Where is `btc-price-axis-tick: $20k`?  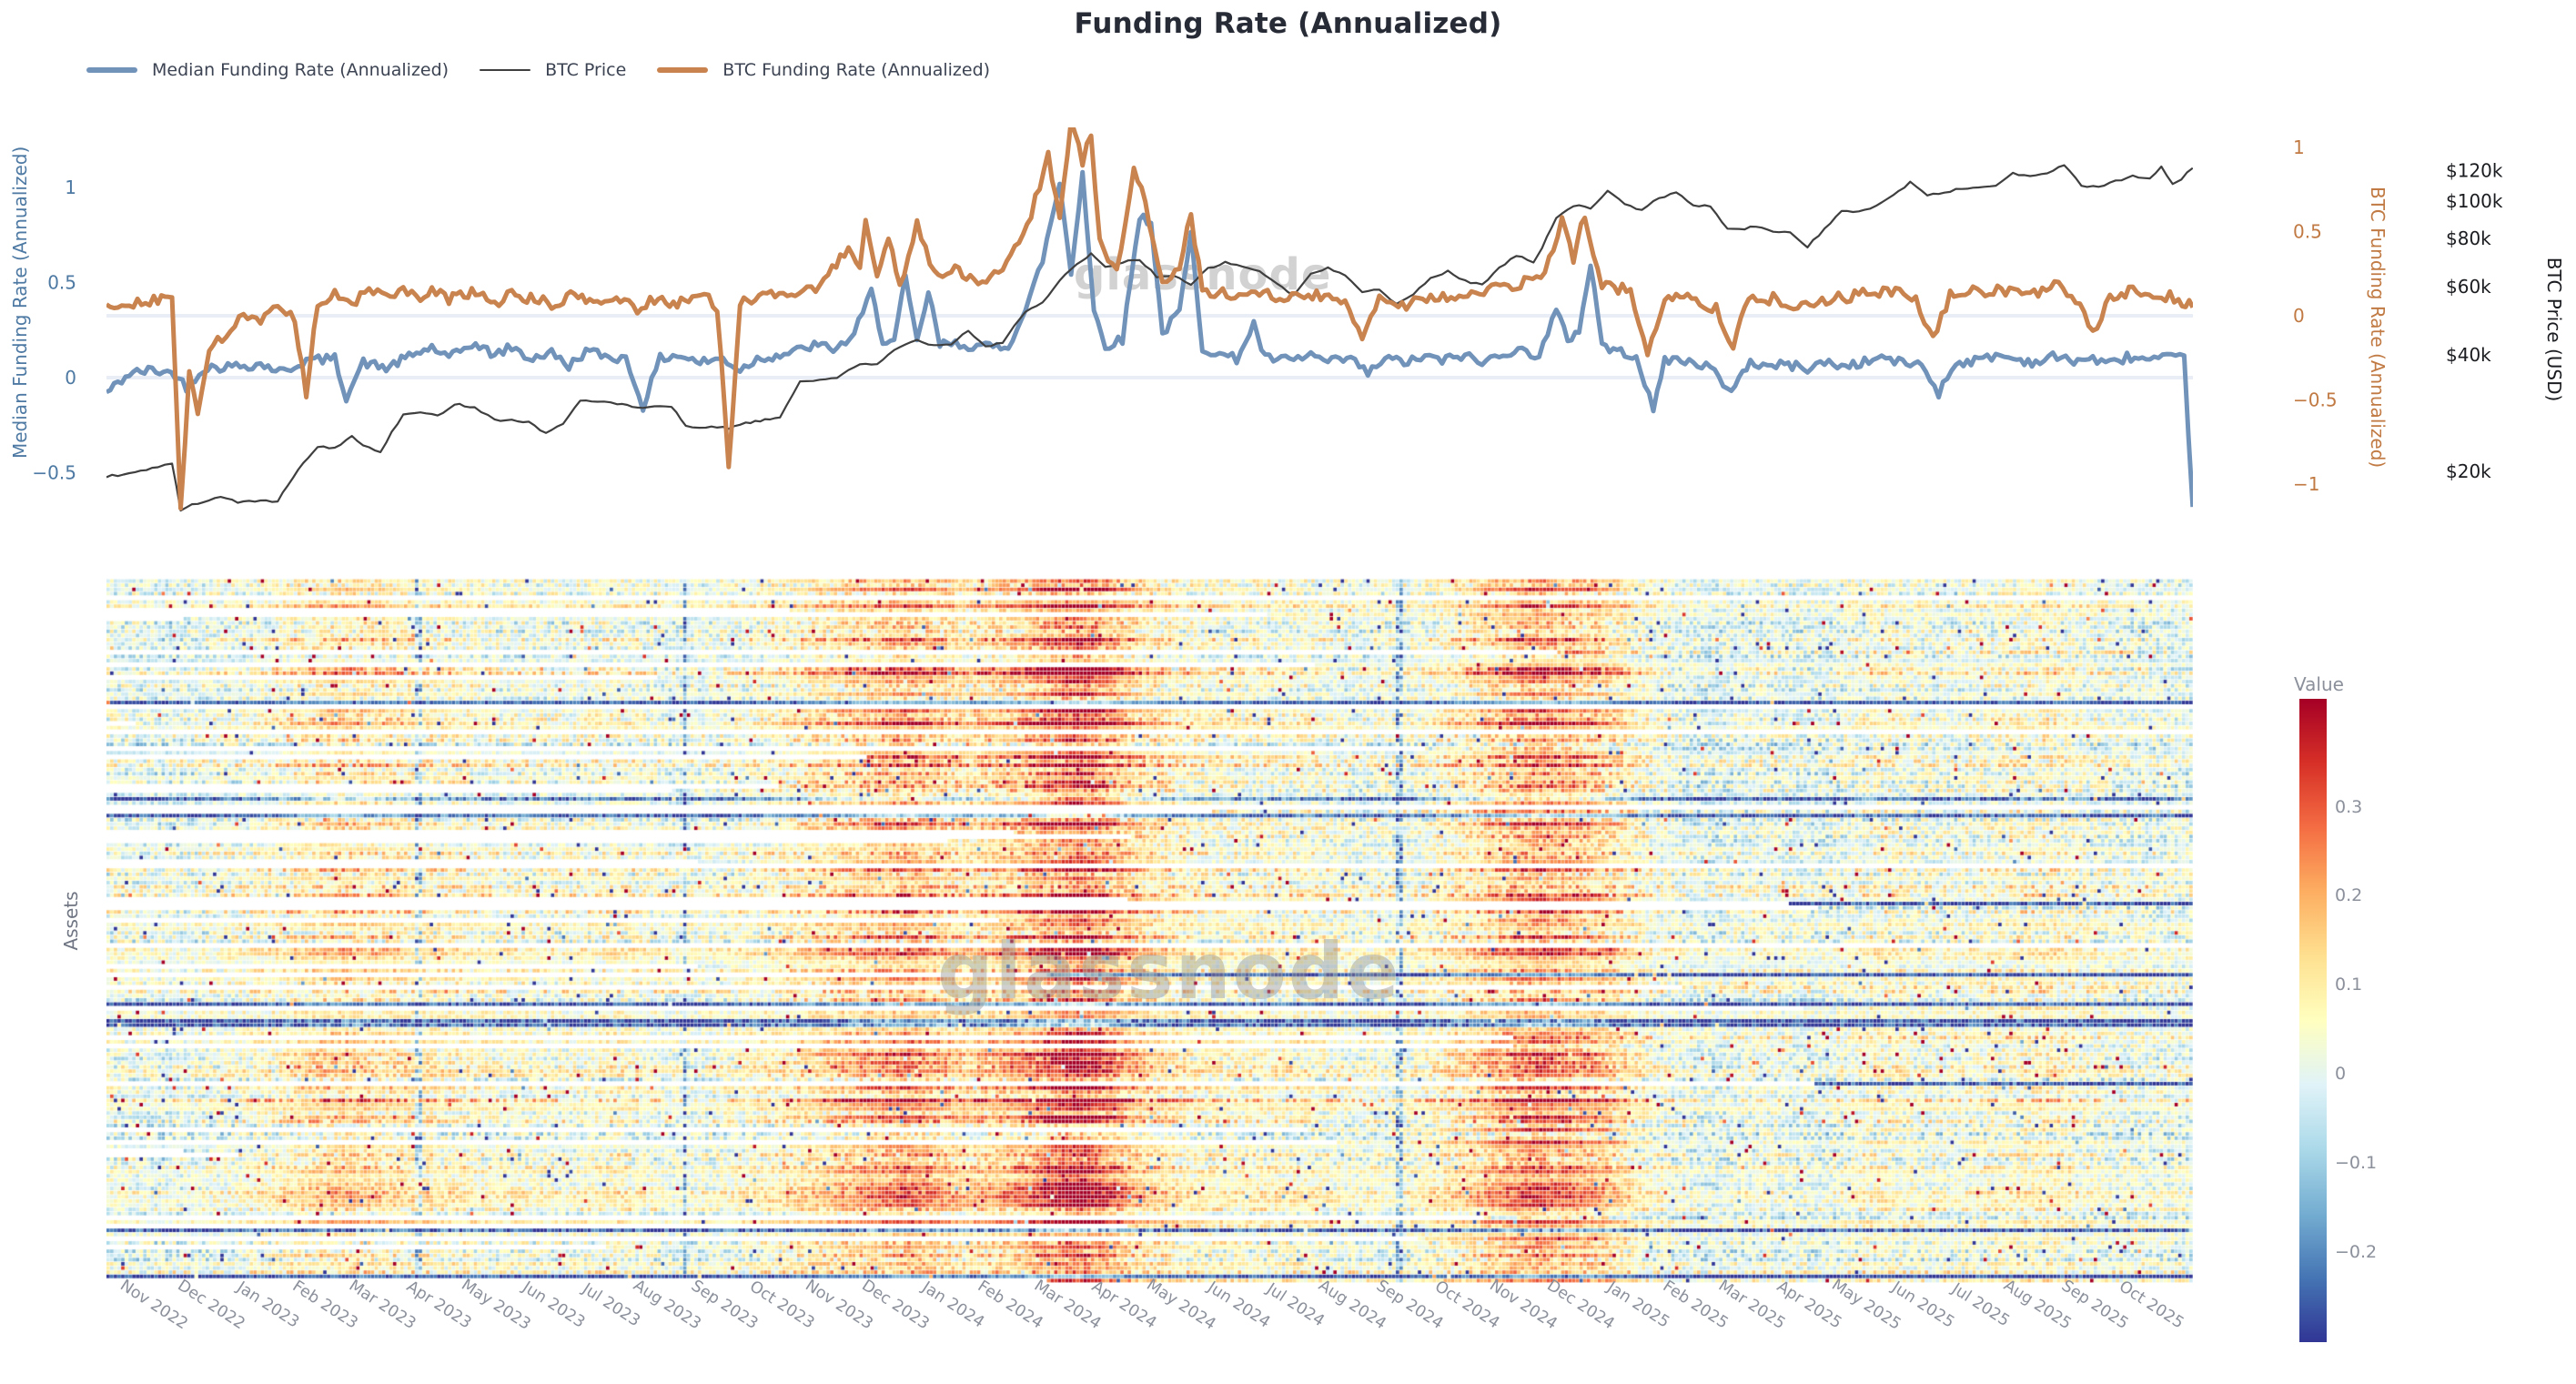
btc-price-axis-tick: $20k is located at coordinates (2468, 471).